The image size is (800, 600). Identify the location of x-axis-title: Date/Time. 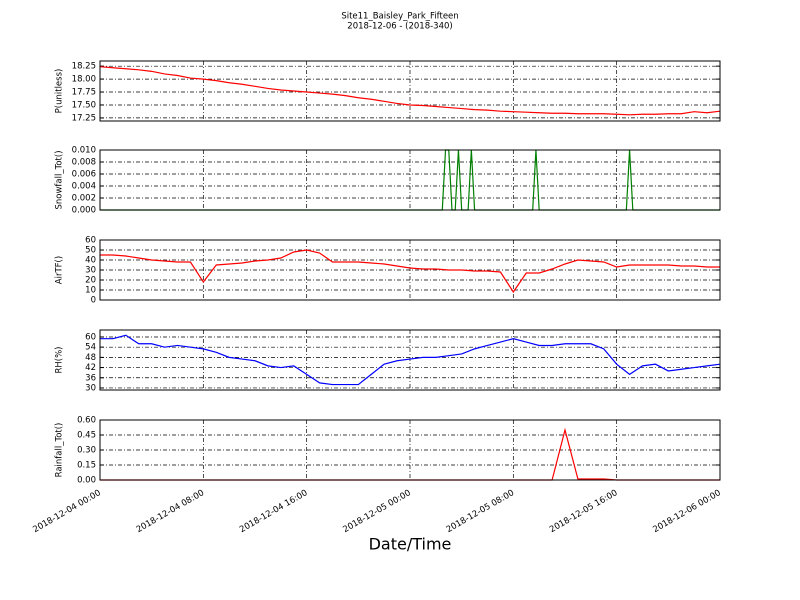
(410, 544).